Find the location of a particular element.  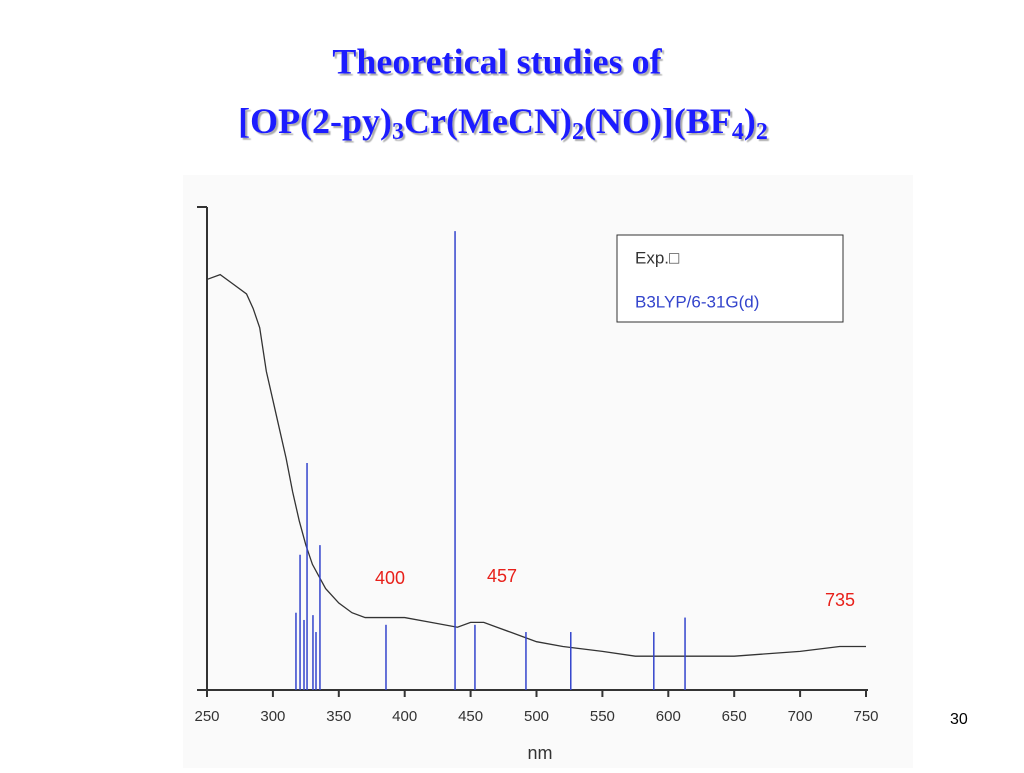

legend-entry: Exp.□ is located at coordinates (657, 257).